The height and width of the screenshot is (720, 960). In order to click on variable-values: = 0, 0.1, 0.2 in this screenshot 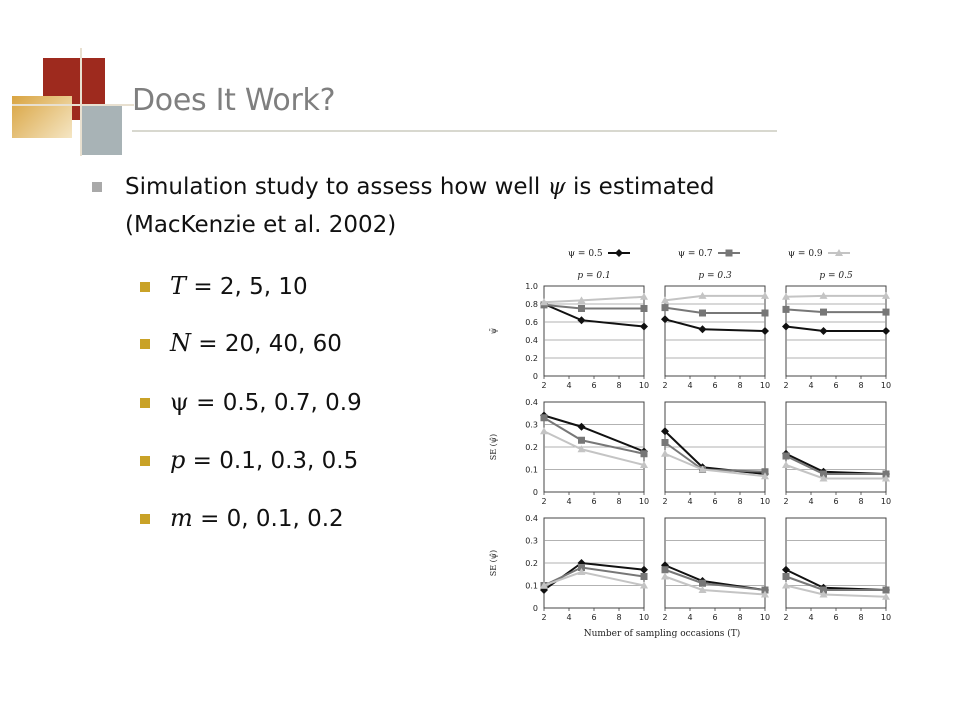, I will do `click(268, 519)`.